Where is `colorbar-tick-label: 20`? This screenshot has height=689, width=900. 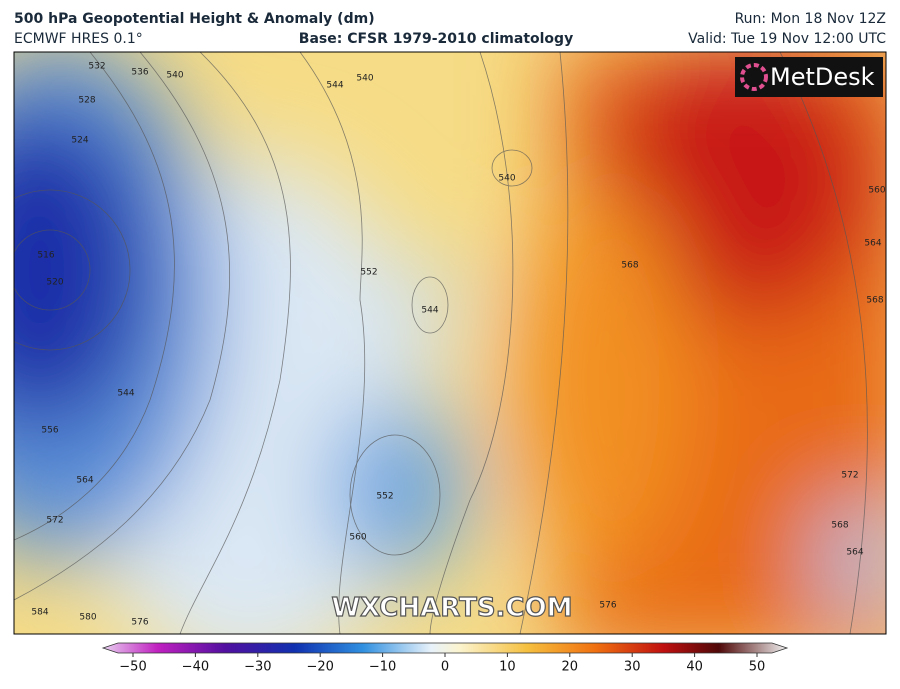 colorbar-tick-label: 20 is located at coordinates (570, 667).